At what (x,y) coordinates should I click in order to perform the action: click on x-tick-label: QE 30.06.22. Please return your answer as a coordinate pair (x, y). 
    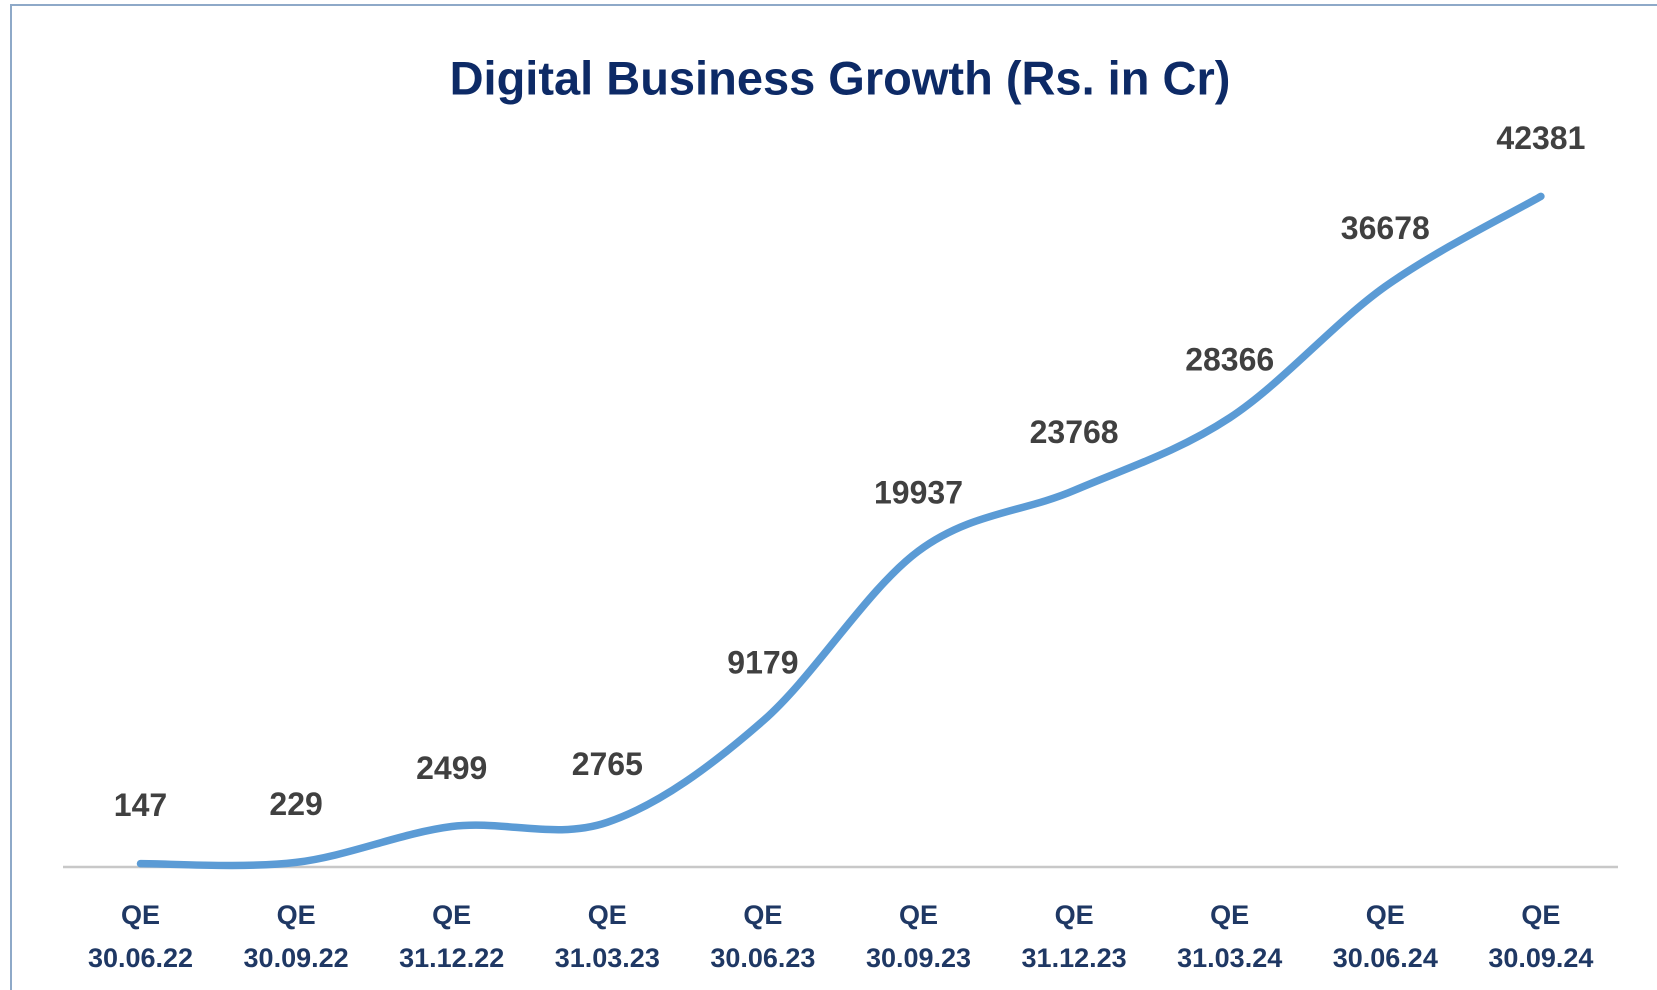
    Looking at the image, I should click on (140, 936).